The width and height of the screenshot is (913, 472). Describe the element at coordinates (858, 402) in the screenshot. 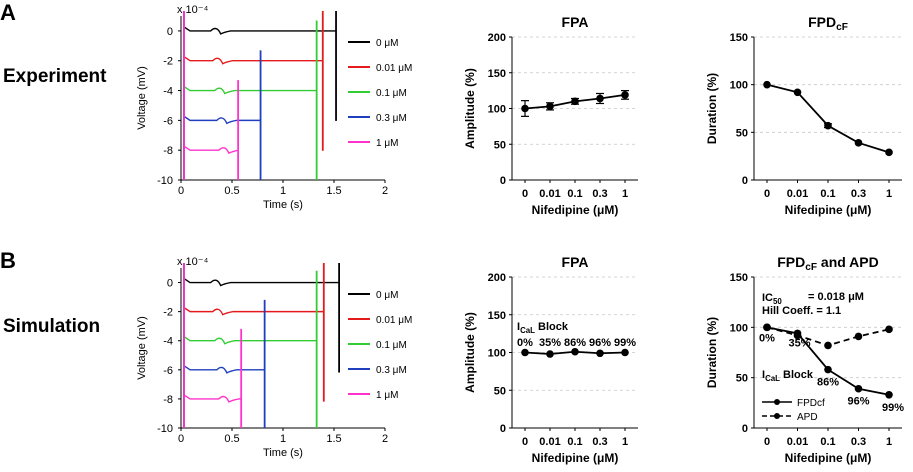

I see `block-value: 96%` at that location.